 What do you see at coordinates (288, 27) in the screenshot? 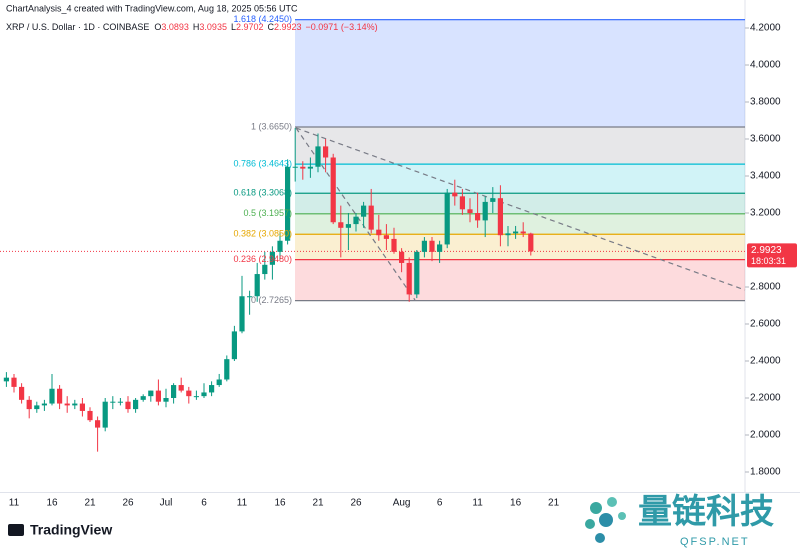
I see `field-value: 2.9923` at bounding box center [288, 27].